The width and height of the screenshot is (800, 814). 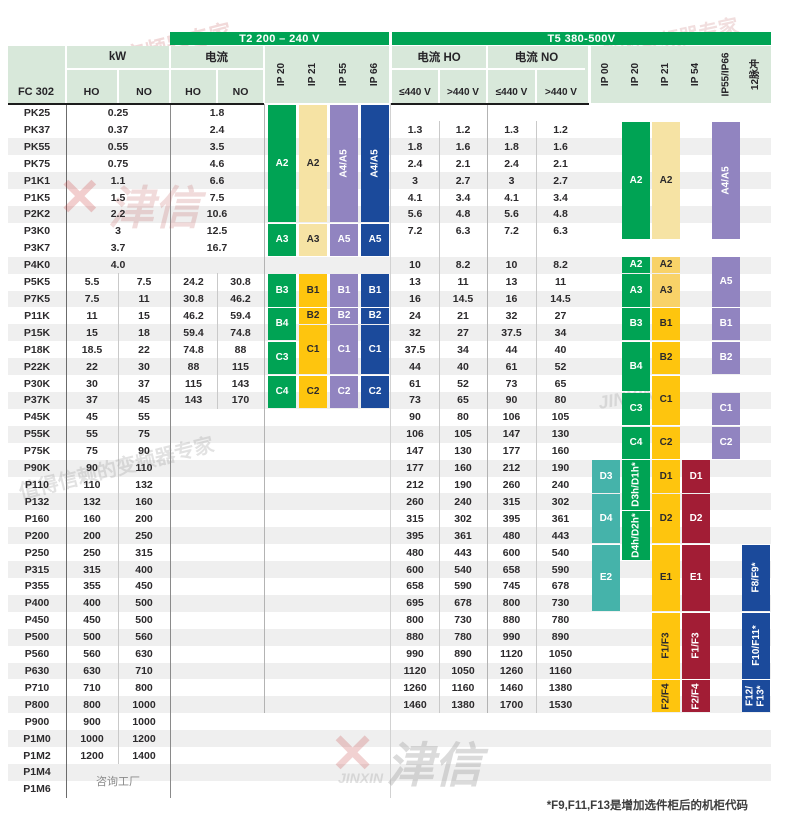 What do you see at coordinates (37, 518) in the screenshot?
I see `model-cell: P160` at bounding box center [37, 518].